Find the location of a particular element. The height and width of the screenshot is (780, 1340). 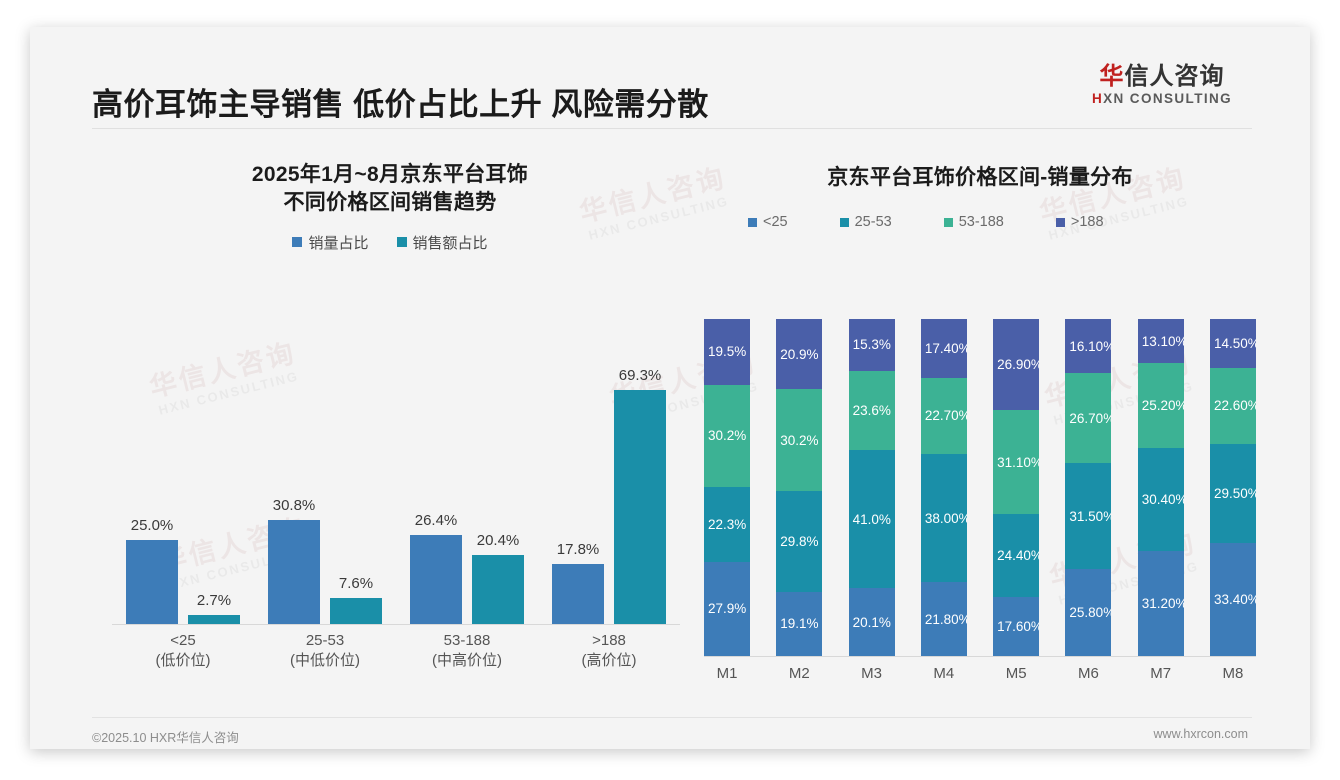

segment-value-label: 15.3% is located at coordinates (871, 345).